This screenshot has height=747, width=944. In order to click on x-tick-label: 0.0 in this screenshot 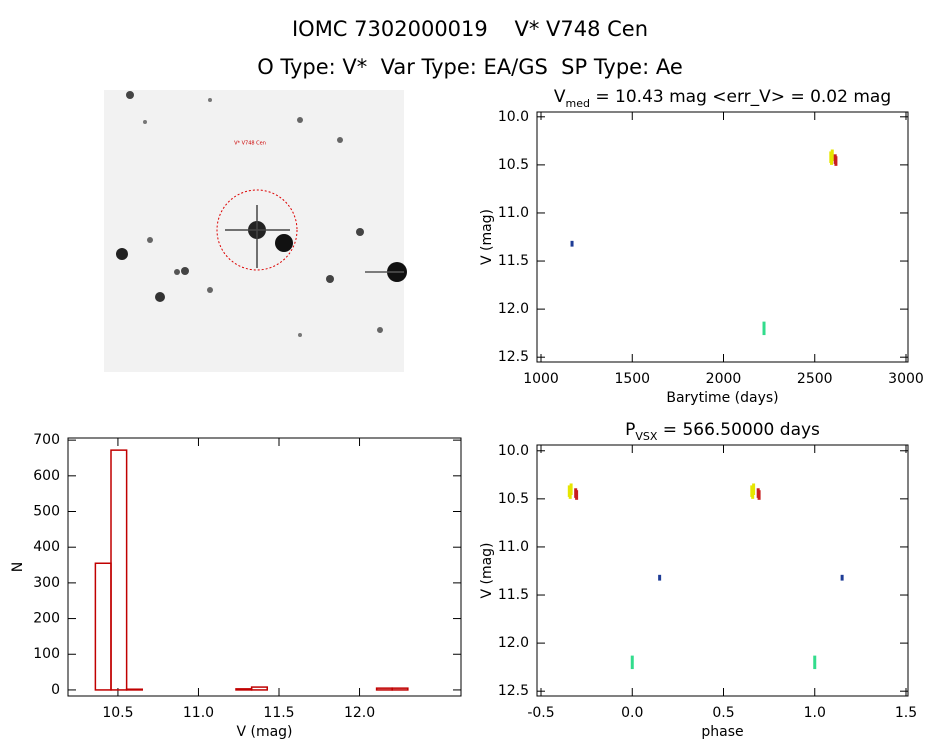, I will do `click(632, 713)`.